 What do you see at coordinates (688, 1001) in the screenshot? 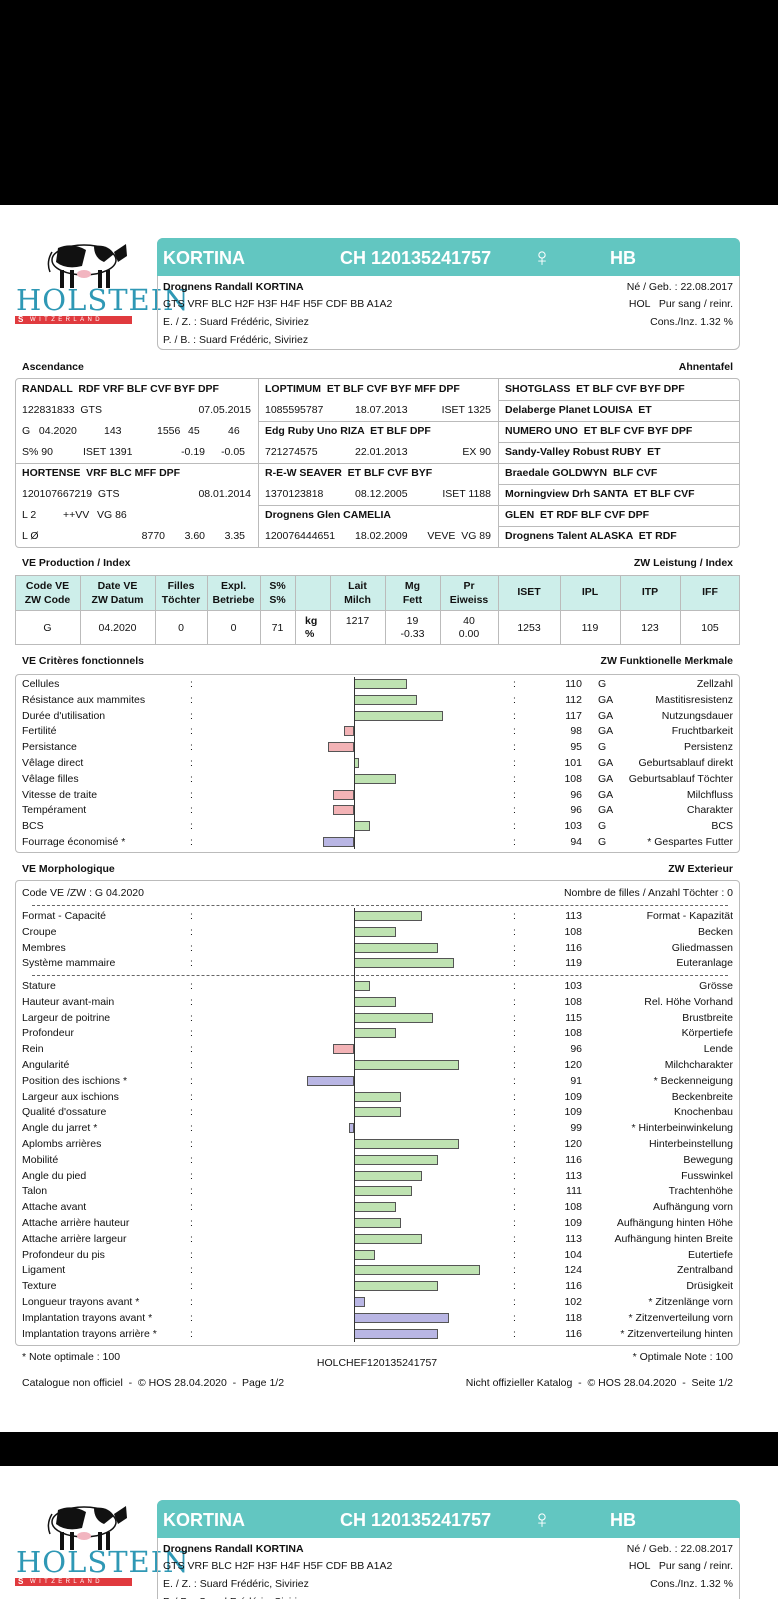
I see `trait-name-de: Rel. Höhe Vorhand` at bounding box center [688, 1001].